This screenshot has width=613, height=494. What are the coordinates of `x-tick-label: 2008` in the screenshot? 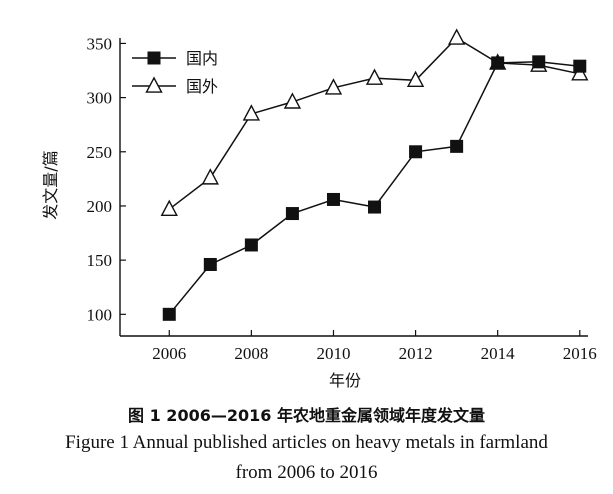 It's located at (251, 353).